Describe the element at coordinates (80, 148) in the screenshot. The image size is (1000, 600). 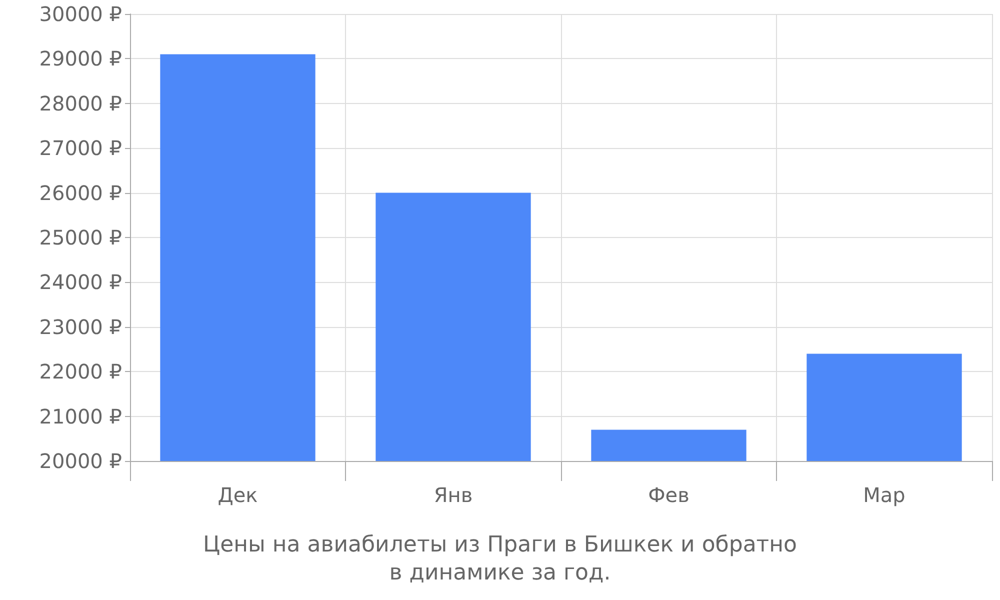
I see `y-tick-label: 27000 ₽` at that location.